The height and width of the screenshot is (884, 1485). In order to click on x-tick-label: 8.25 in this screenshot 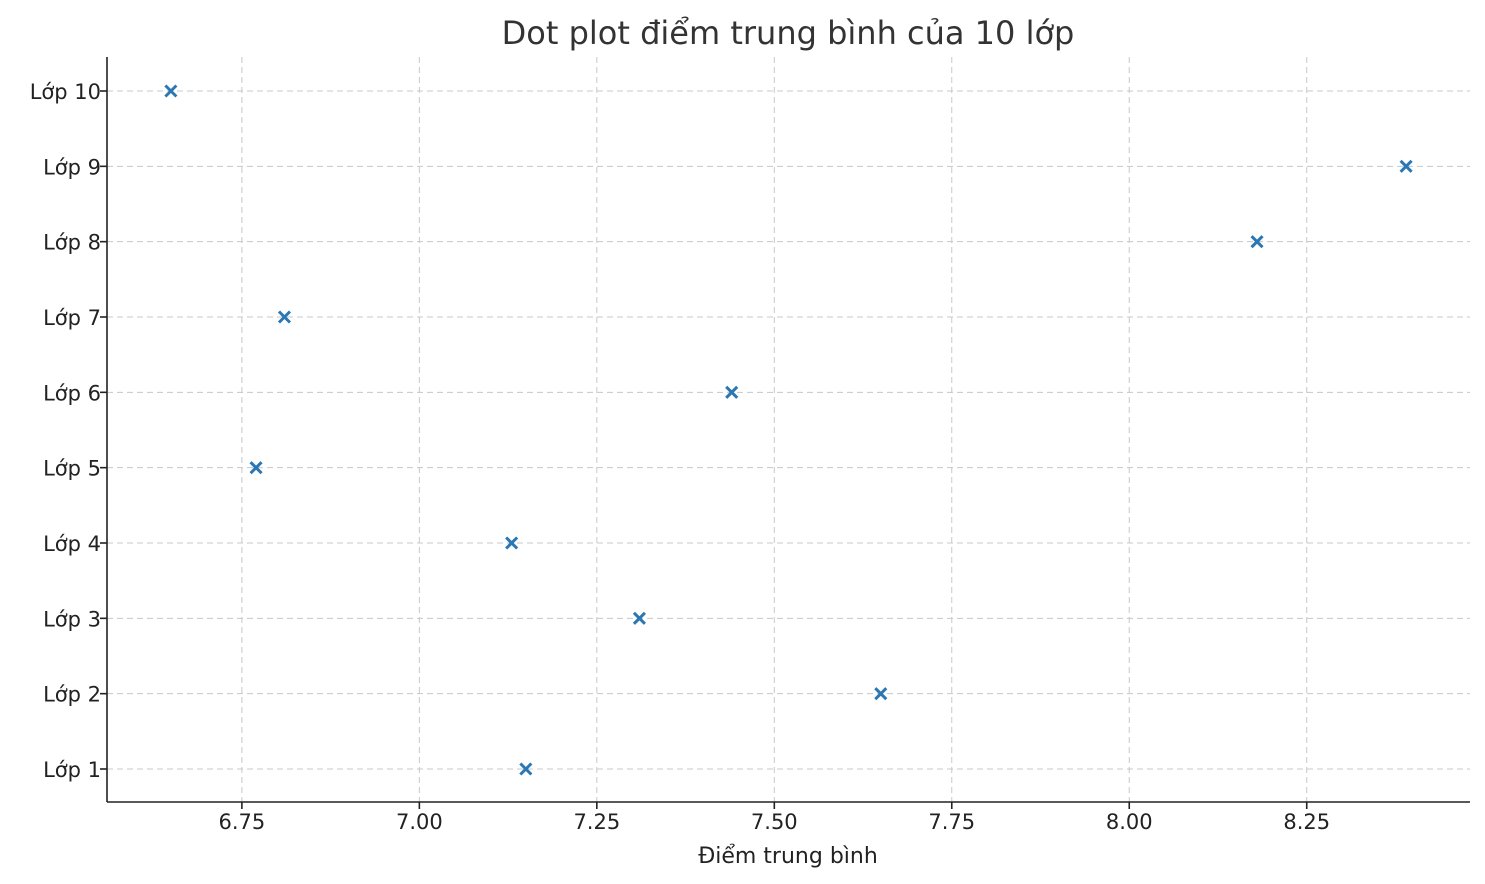, I will do `click(1306, 822)`.